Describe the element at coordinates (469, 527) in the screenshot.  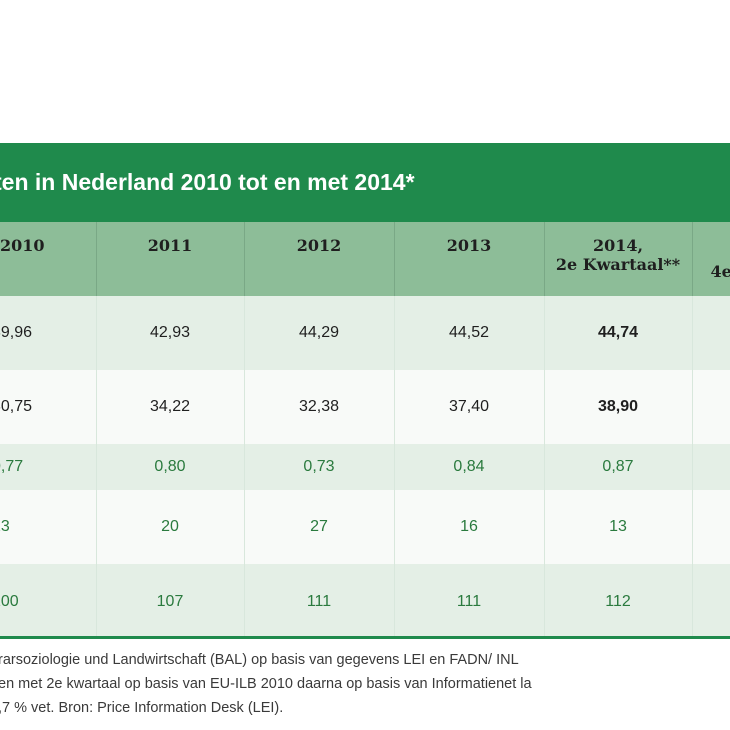
I see `table-cell: 16` at that location.